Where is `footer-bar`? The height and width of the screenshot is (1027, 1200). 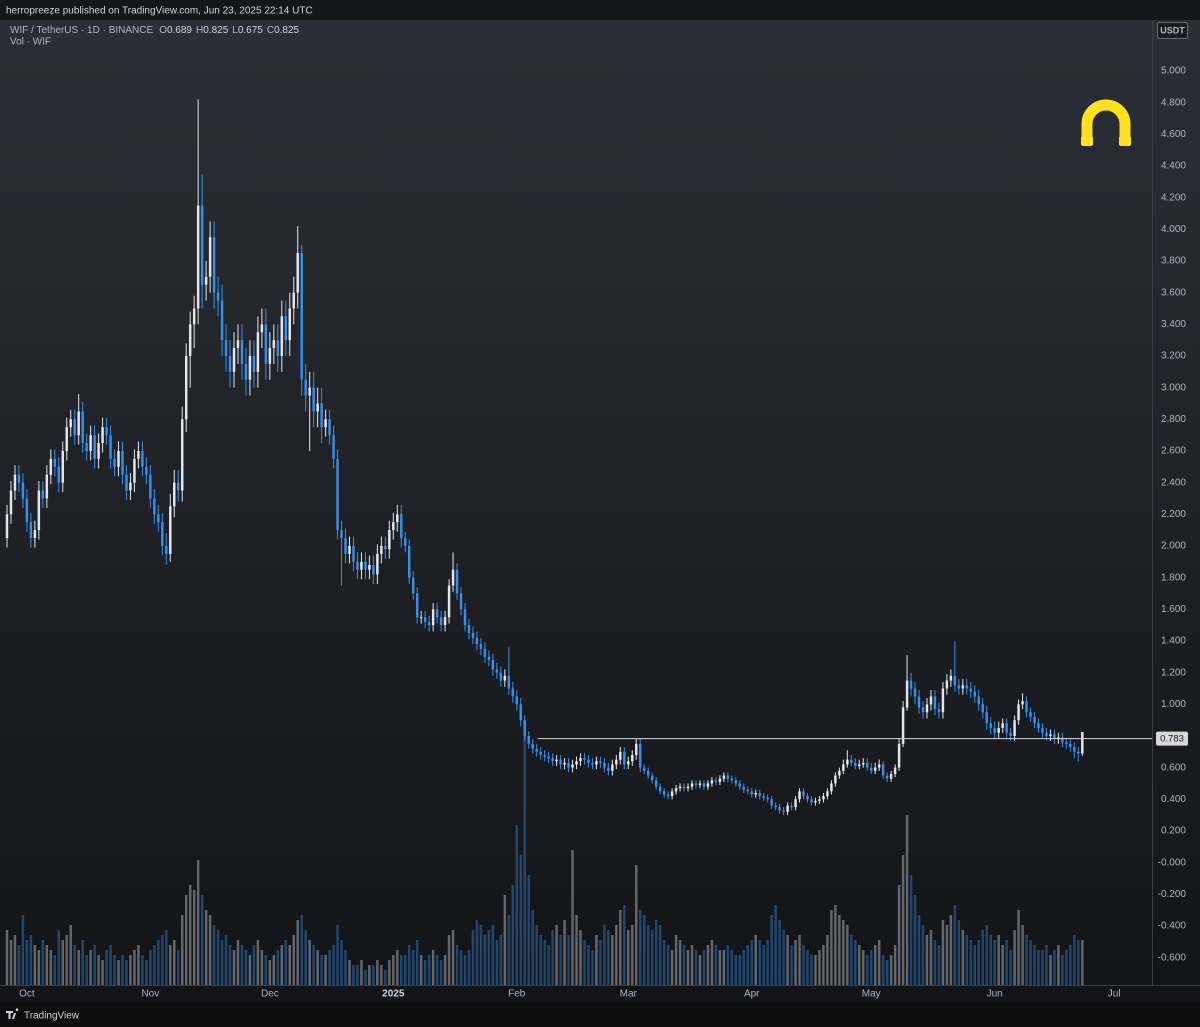 footer-bar is located at coordinates (600, 1015).